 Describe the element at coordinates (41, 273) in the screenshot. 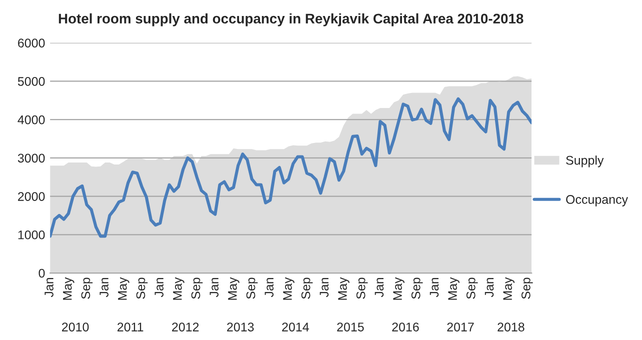

I see `y-tick-label: 0` at that location.